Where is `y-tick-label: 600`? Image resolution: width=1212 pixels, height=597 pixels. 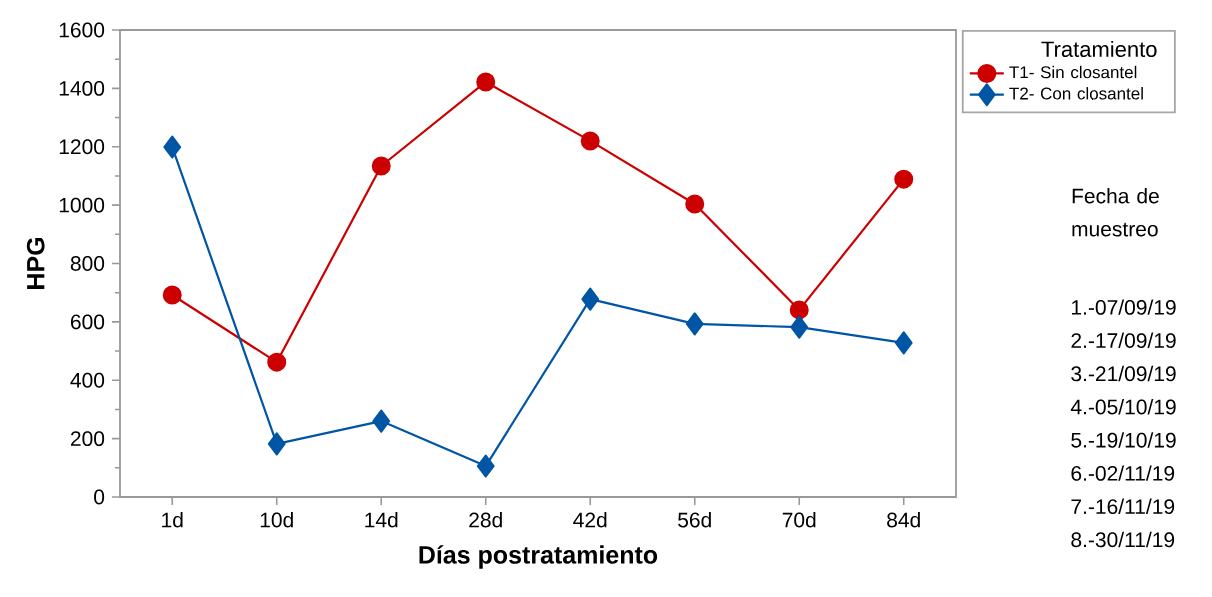 y-tick-label: 600 is located at coordinates (87, 322).